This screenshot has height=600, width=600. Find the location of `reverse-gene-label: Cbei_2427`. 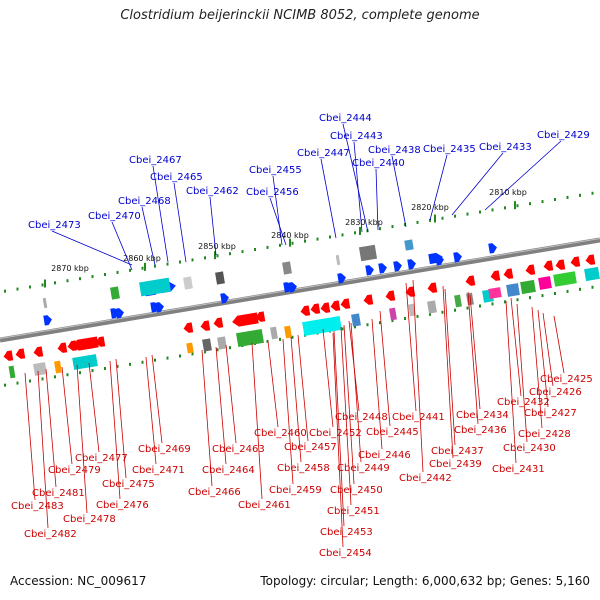

reverse-gene-label: Cbei_2427 is located at coordinates (550, 413).